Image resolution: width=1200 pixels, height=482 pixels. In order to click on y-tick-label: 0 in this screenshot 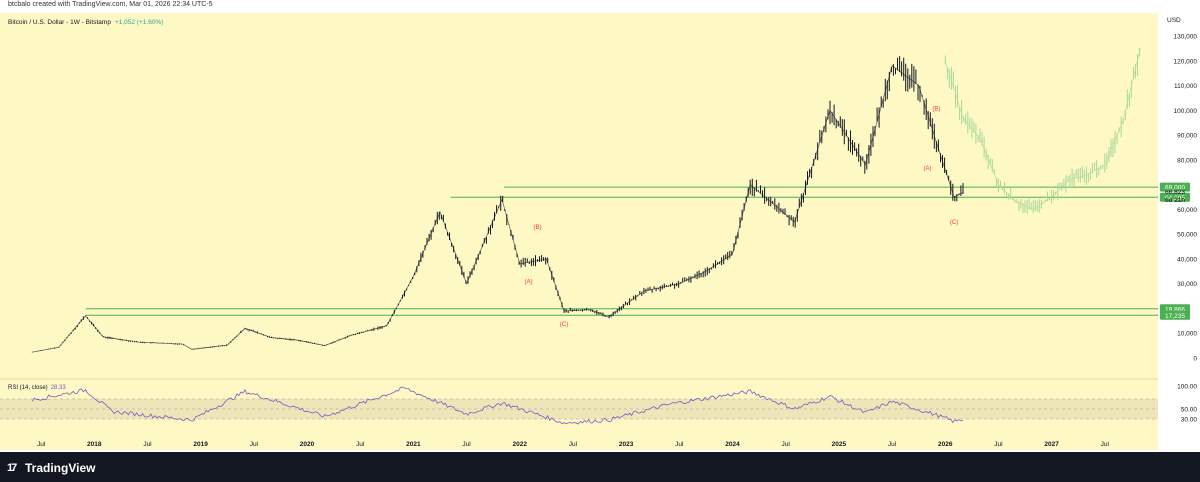, I will do `click(1195, 359)`.